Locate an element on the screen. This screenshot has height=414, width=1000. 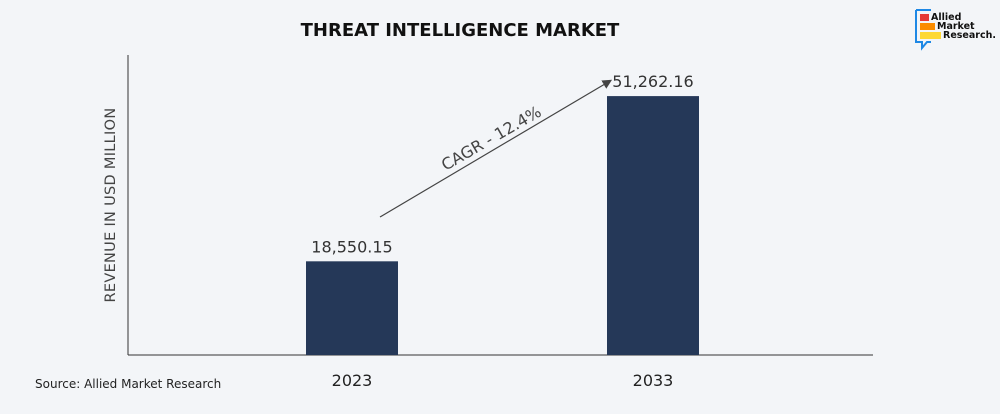
data-label: 51,262.16 is located at coordinates (652, 81).